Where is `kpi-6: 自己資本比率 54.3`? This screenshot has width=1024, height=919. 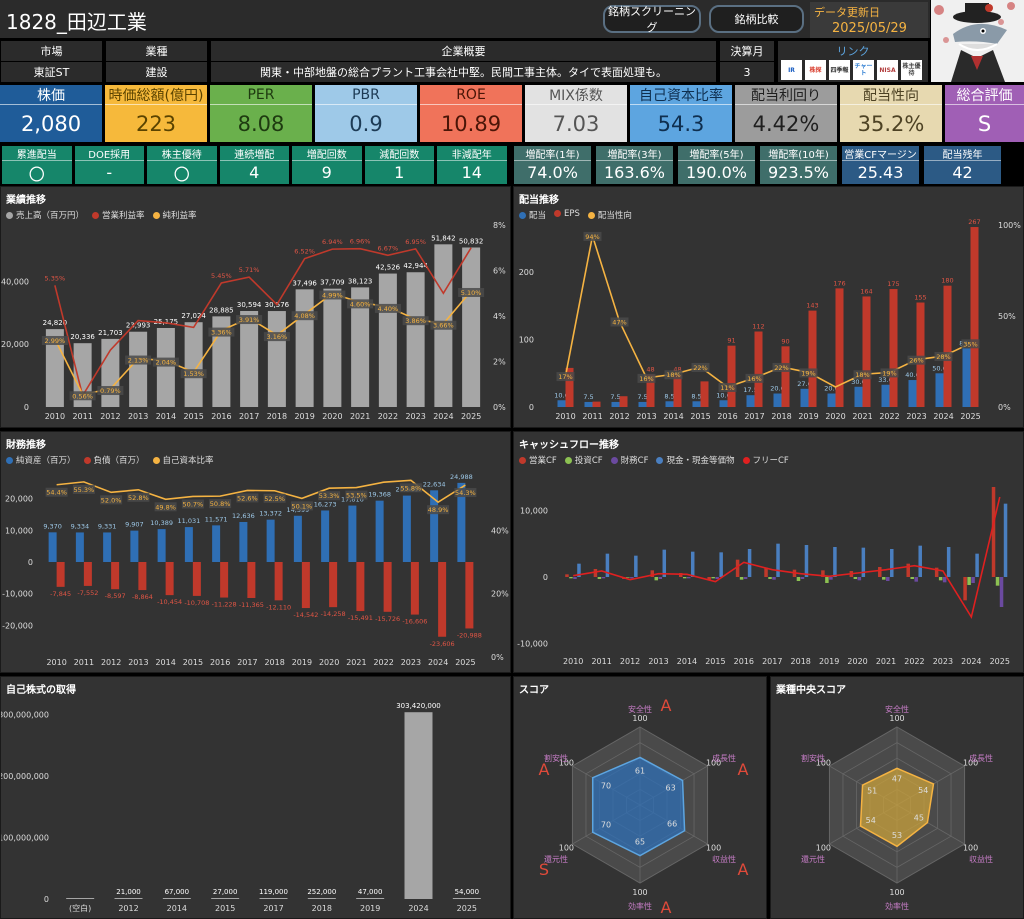 kpi-6: 自己資本比率 54.3 is located at coordinates (681, 113).